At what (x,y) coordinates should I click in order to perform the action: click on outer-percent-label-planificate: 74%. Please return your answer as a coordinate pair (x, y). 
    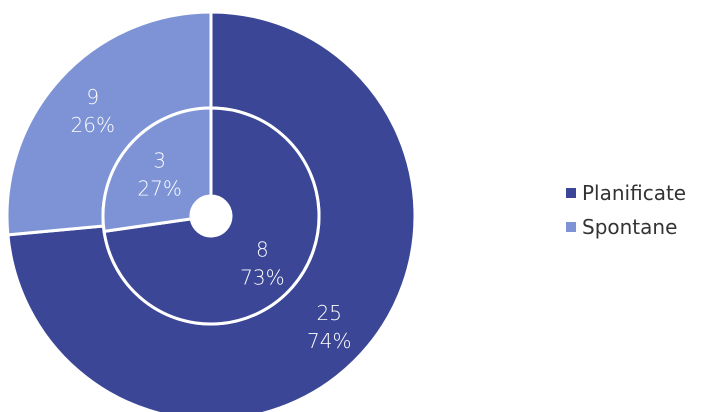
    Looking at the image, I should click on (329, 341).